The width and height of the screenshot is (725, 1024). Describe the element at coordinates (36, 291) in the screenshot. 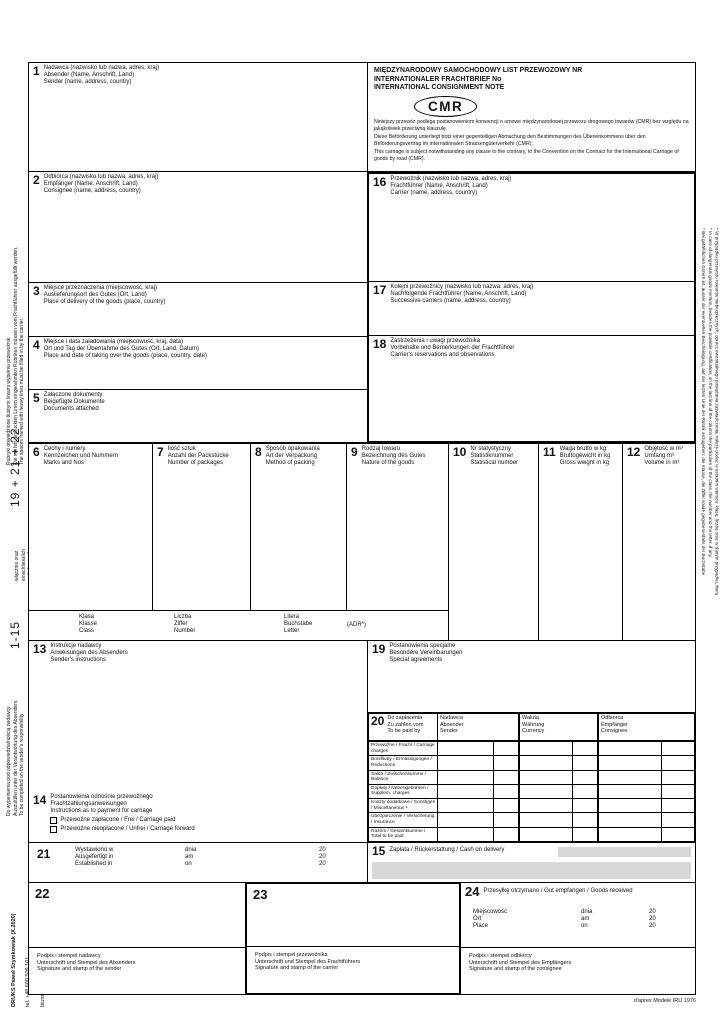

I see `box-3-number: 3` at that location.